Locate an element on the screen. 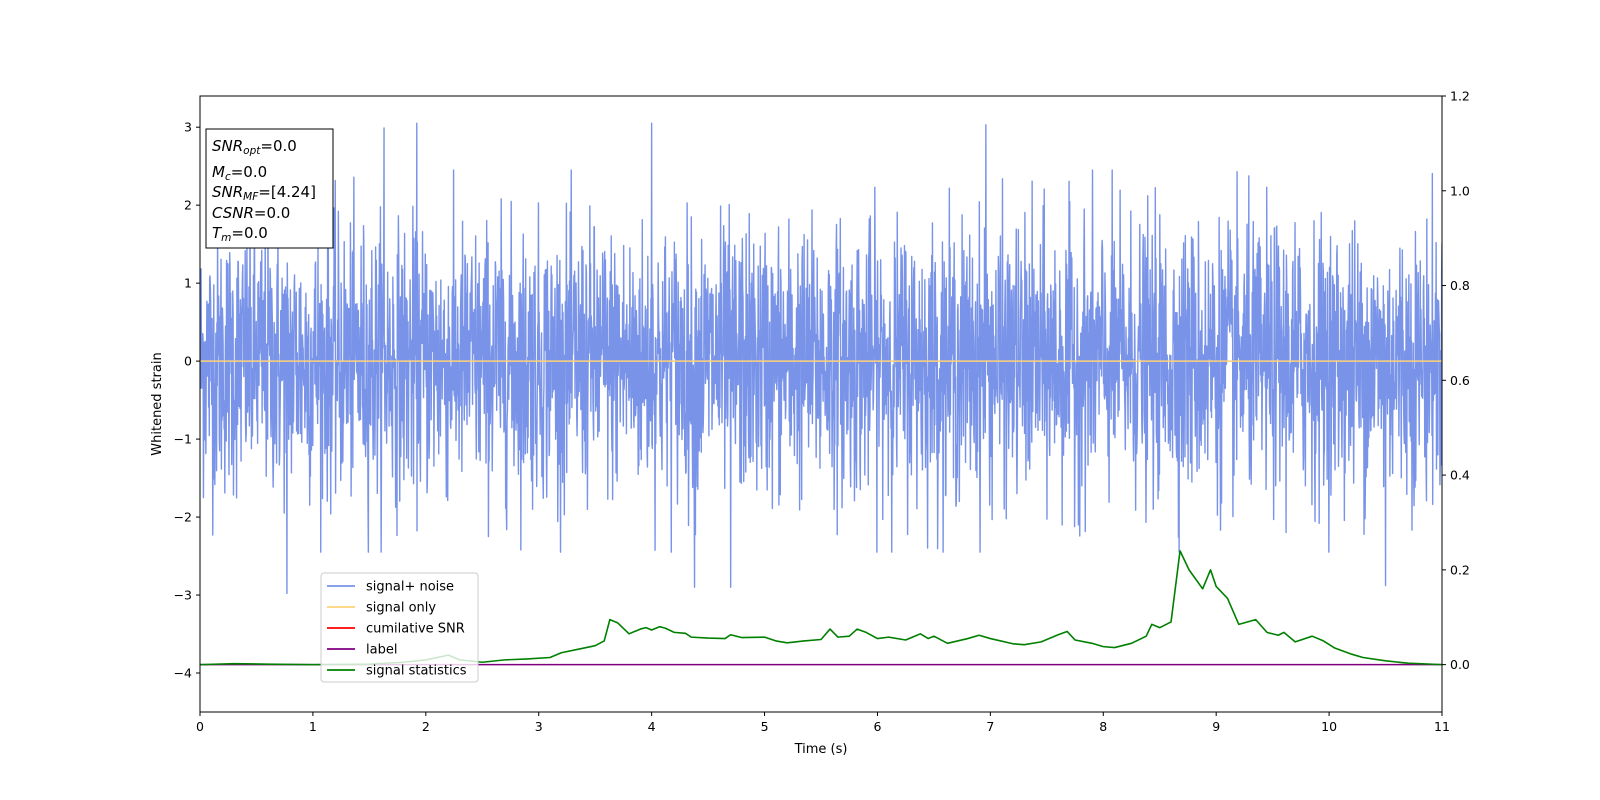 The height and width of the screenshot is (800, 1600). x-tick-label: 8 is located at coordinates (1103, 726).